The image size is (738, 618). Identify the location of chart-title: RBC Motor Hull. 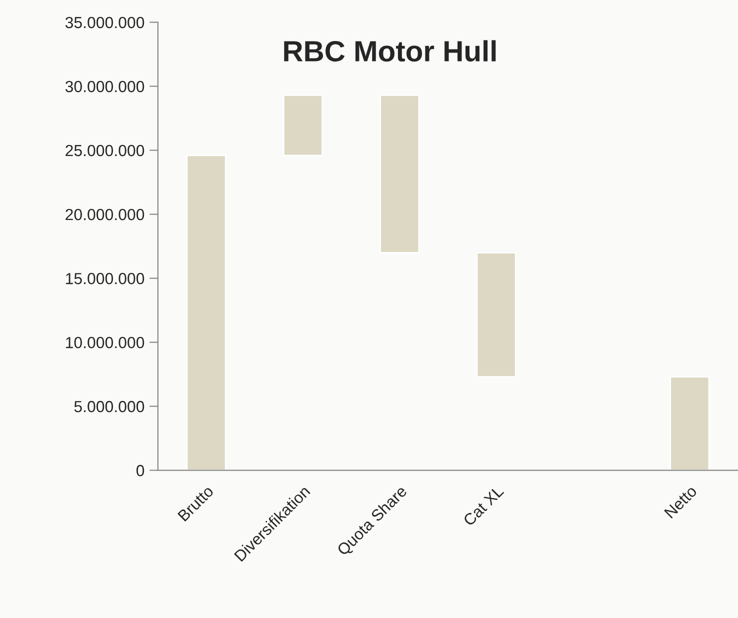
(390, 51).